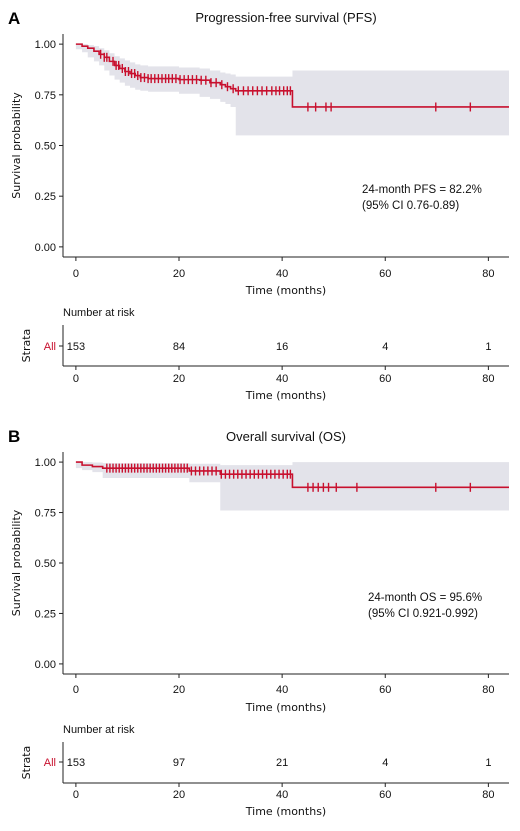  Describe the element at coordinates (425, 598) in the screenshot. I see `annotation-estimate: 24-month OS = 95.6%` at that location.